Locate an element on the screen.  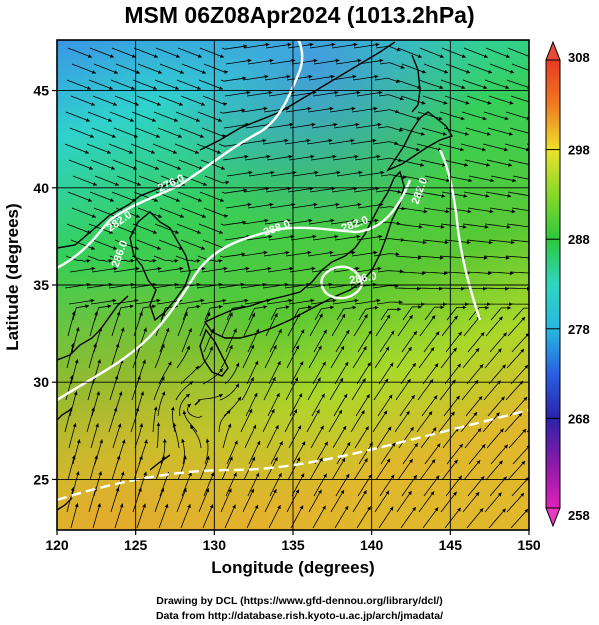
colorbar-tick-label: 298 is located at coordinates (579, 150).